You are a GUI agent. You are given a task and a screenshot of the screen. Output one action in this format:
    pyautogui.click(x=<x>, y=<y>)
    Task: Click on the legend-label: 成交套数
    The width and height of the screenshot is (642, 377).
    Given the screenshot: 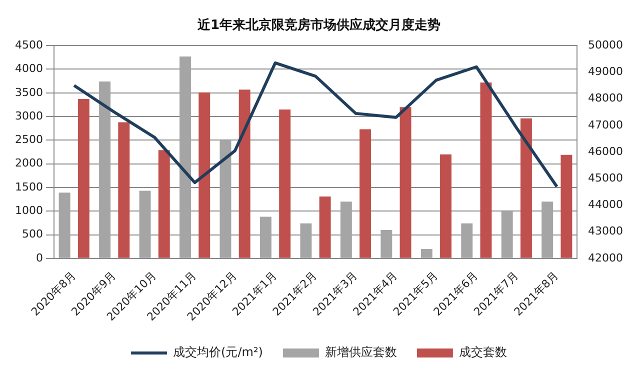 What is the action you would take?
    pyautogui.click(x=482, y=352)
    